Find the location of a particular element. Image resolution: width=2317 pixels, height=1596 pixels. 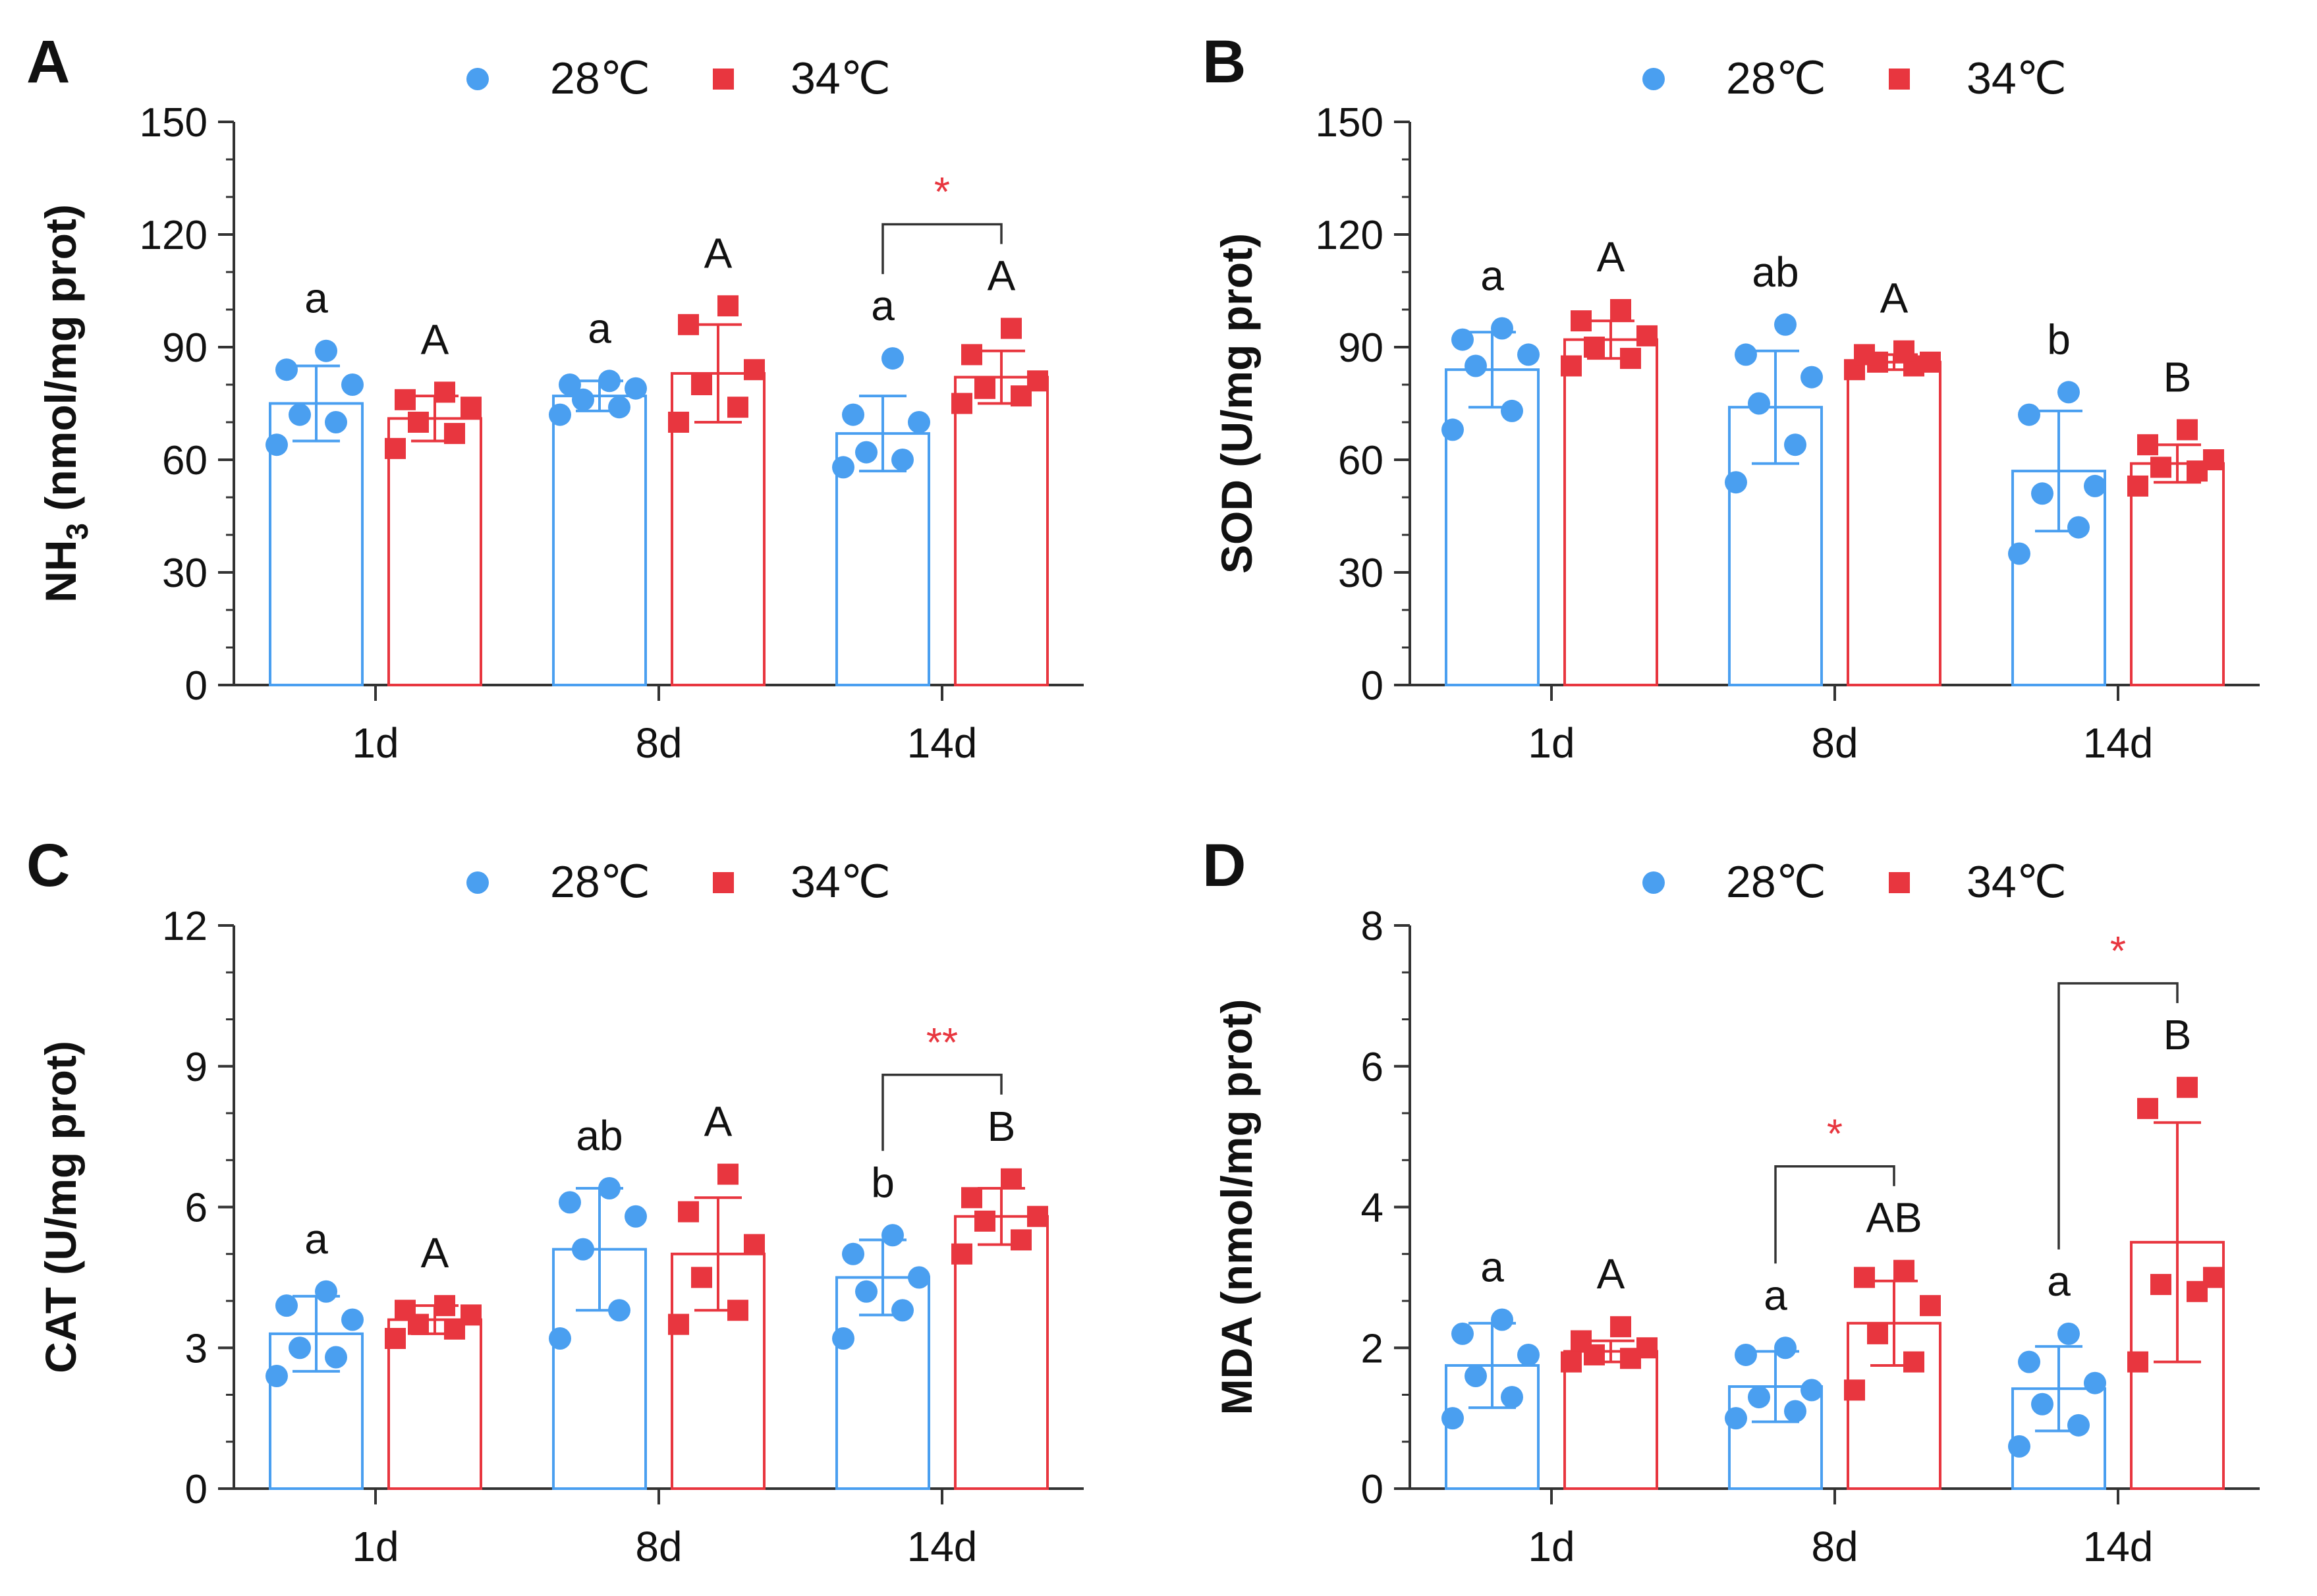

legend-marker-34c is located at coordinates (723, 882).